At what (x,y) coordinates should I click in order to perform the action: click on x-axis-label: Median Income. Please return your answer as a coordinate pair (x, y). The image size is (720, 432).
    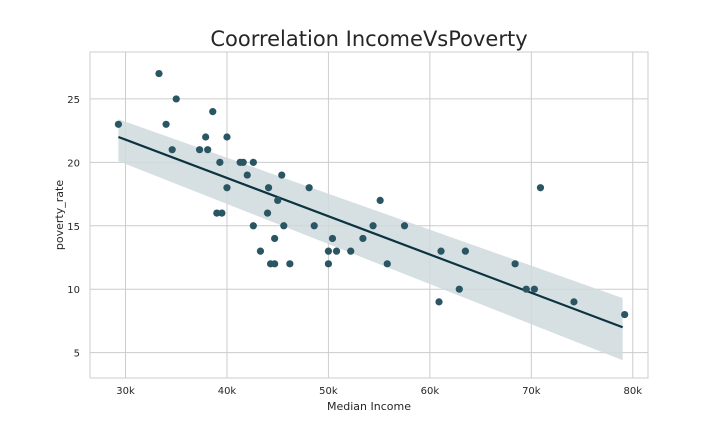
    Looking at the image, I should click on (369, 406).